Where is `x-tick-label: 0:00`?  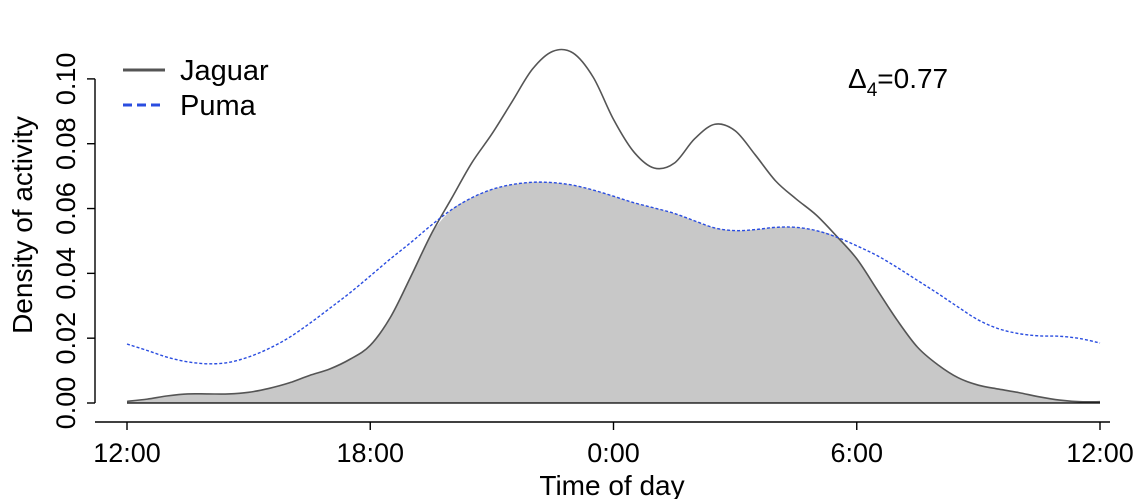 x-tick-label: 0:00 is located at coordinates (613, 453).